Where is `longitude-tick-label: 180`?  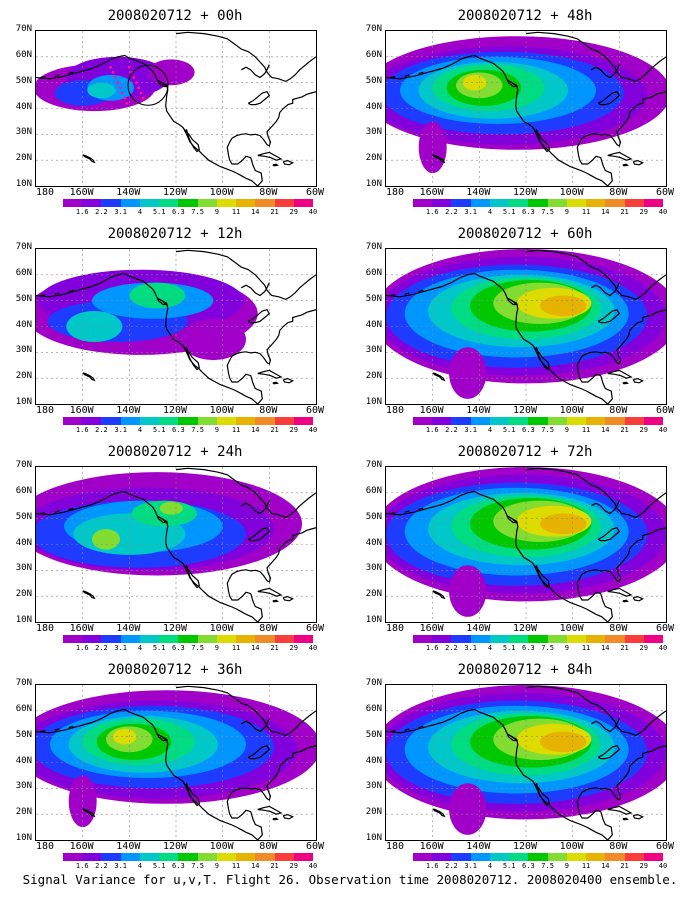
longitude-tick-label: 180 is located at coordinates (45, 192).